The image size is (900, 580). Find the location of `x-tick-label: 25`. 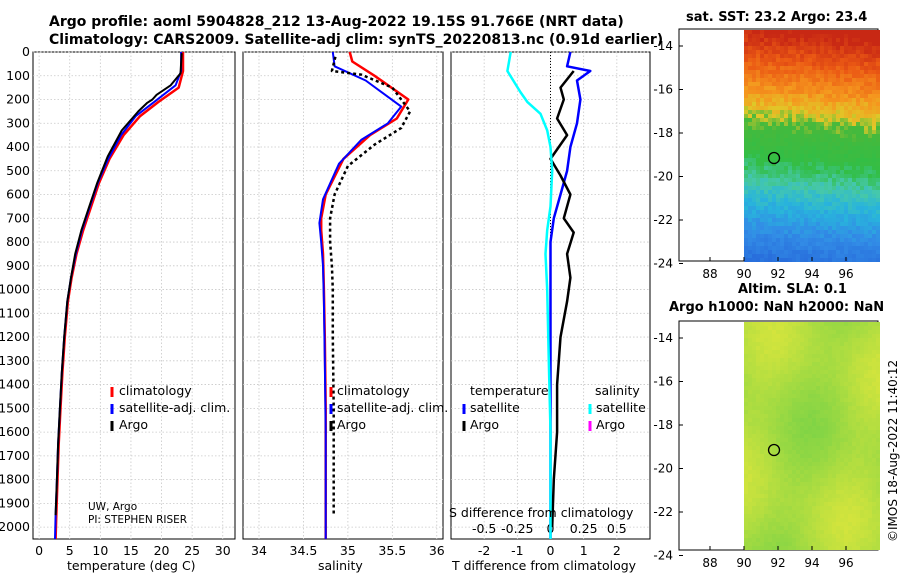

x-tick-label: 25 is located at coordinates (192, 550).